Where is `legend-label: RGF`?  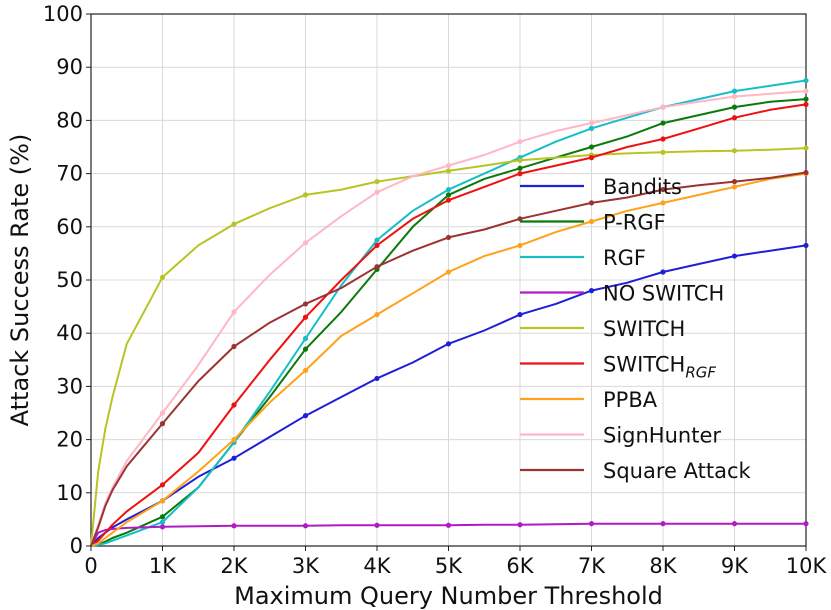
legend-label: RGF is located at coordinates (624, 258).